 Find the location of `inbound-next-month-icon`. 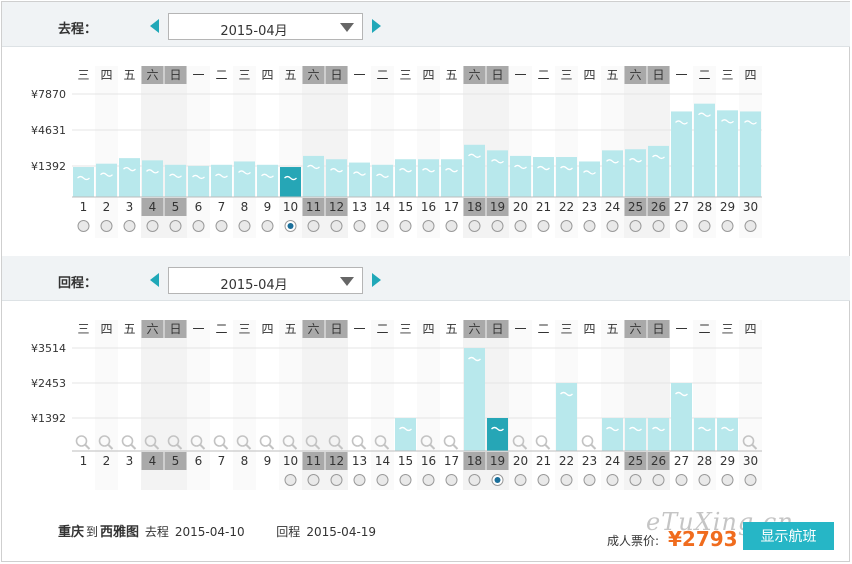

inbound-next-month-icon is located at coordinates (376, 280).